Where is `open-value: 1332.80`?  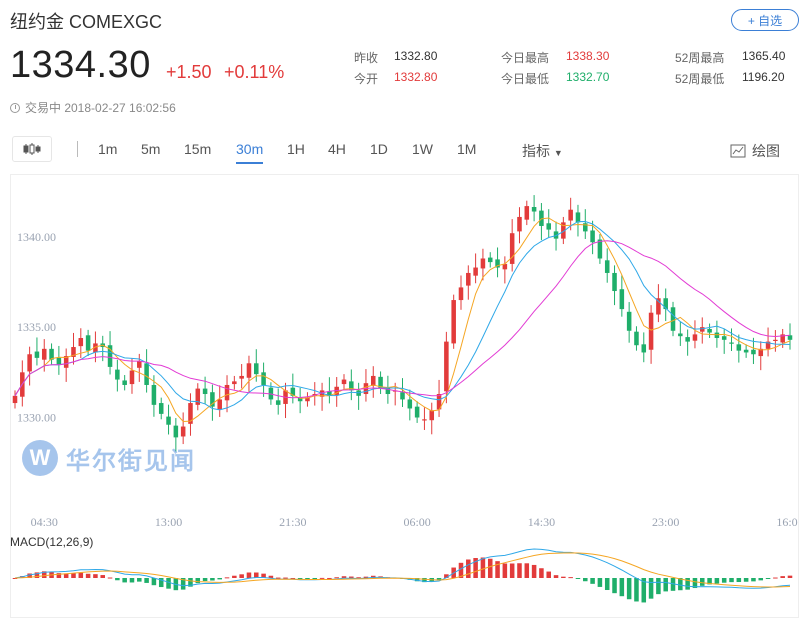
open-value: 1332.80 is located at coordinates (416, 77).